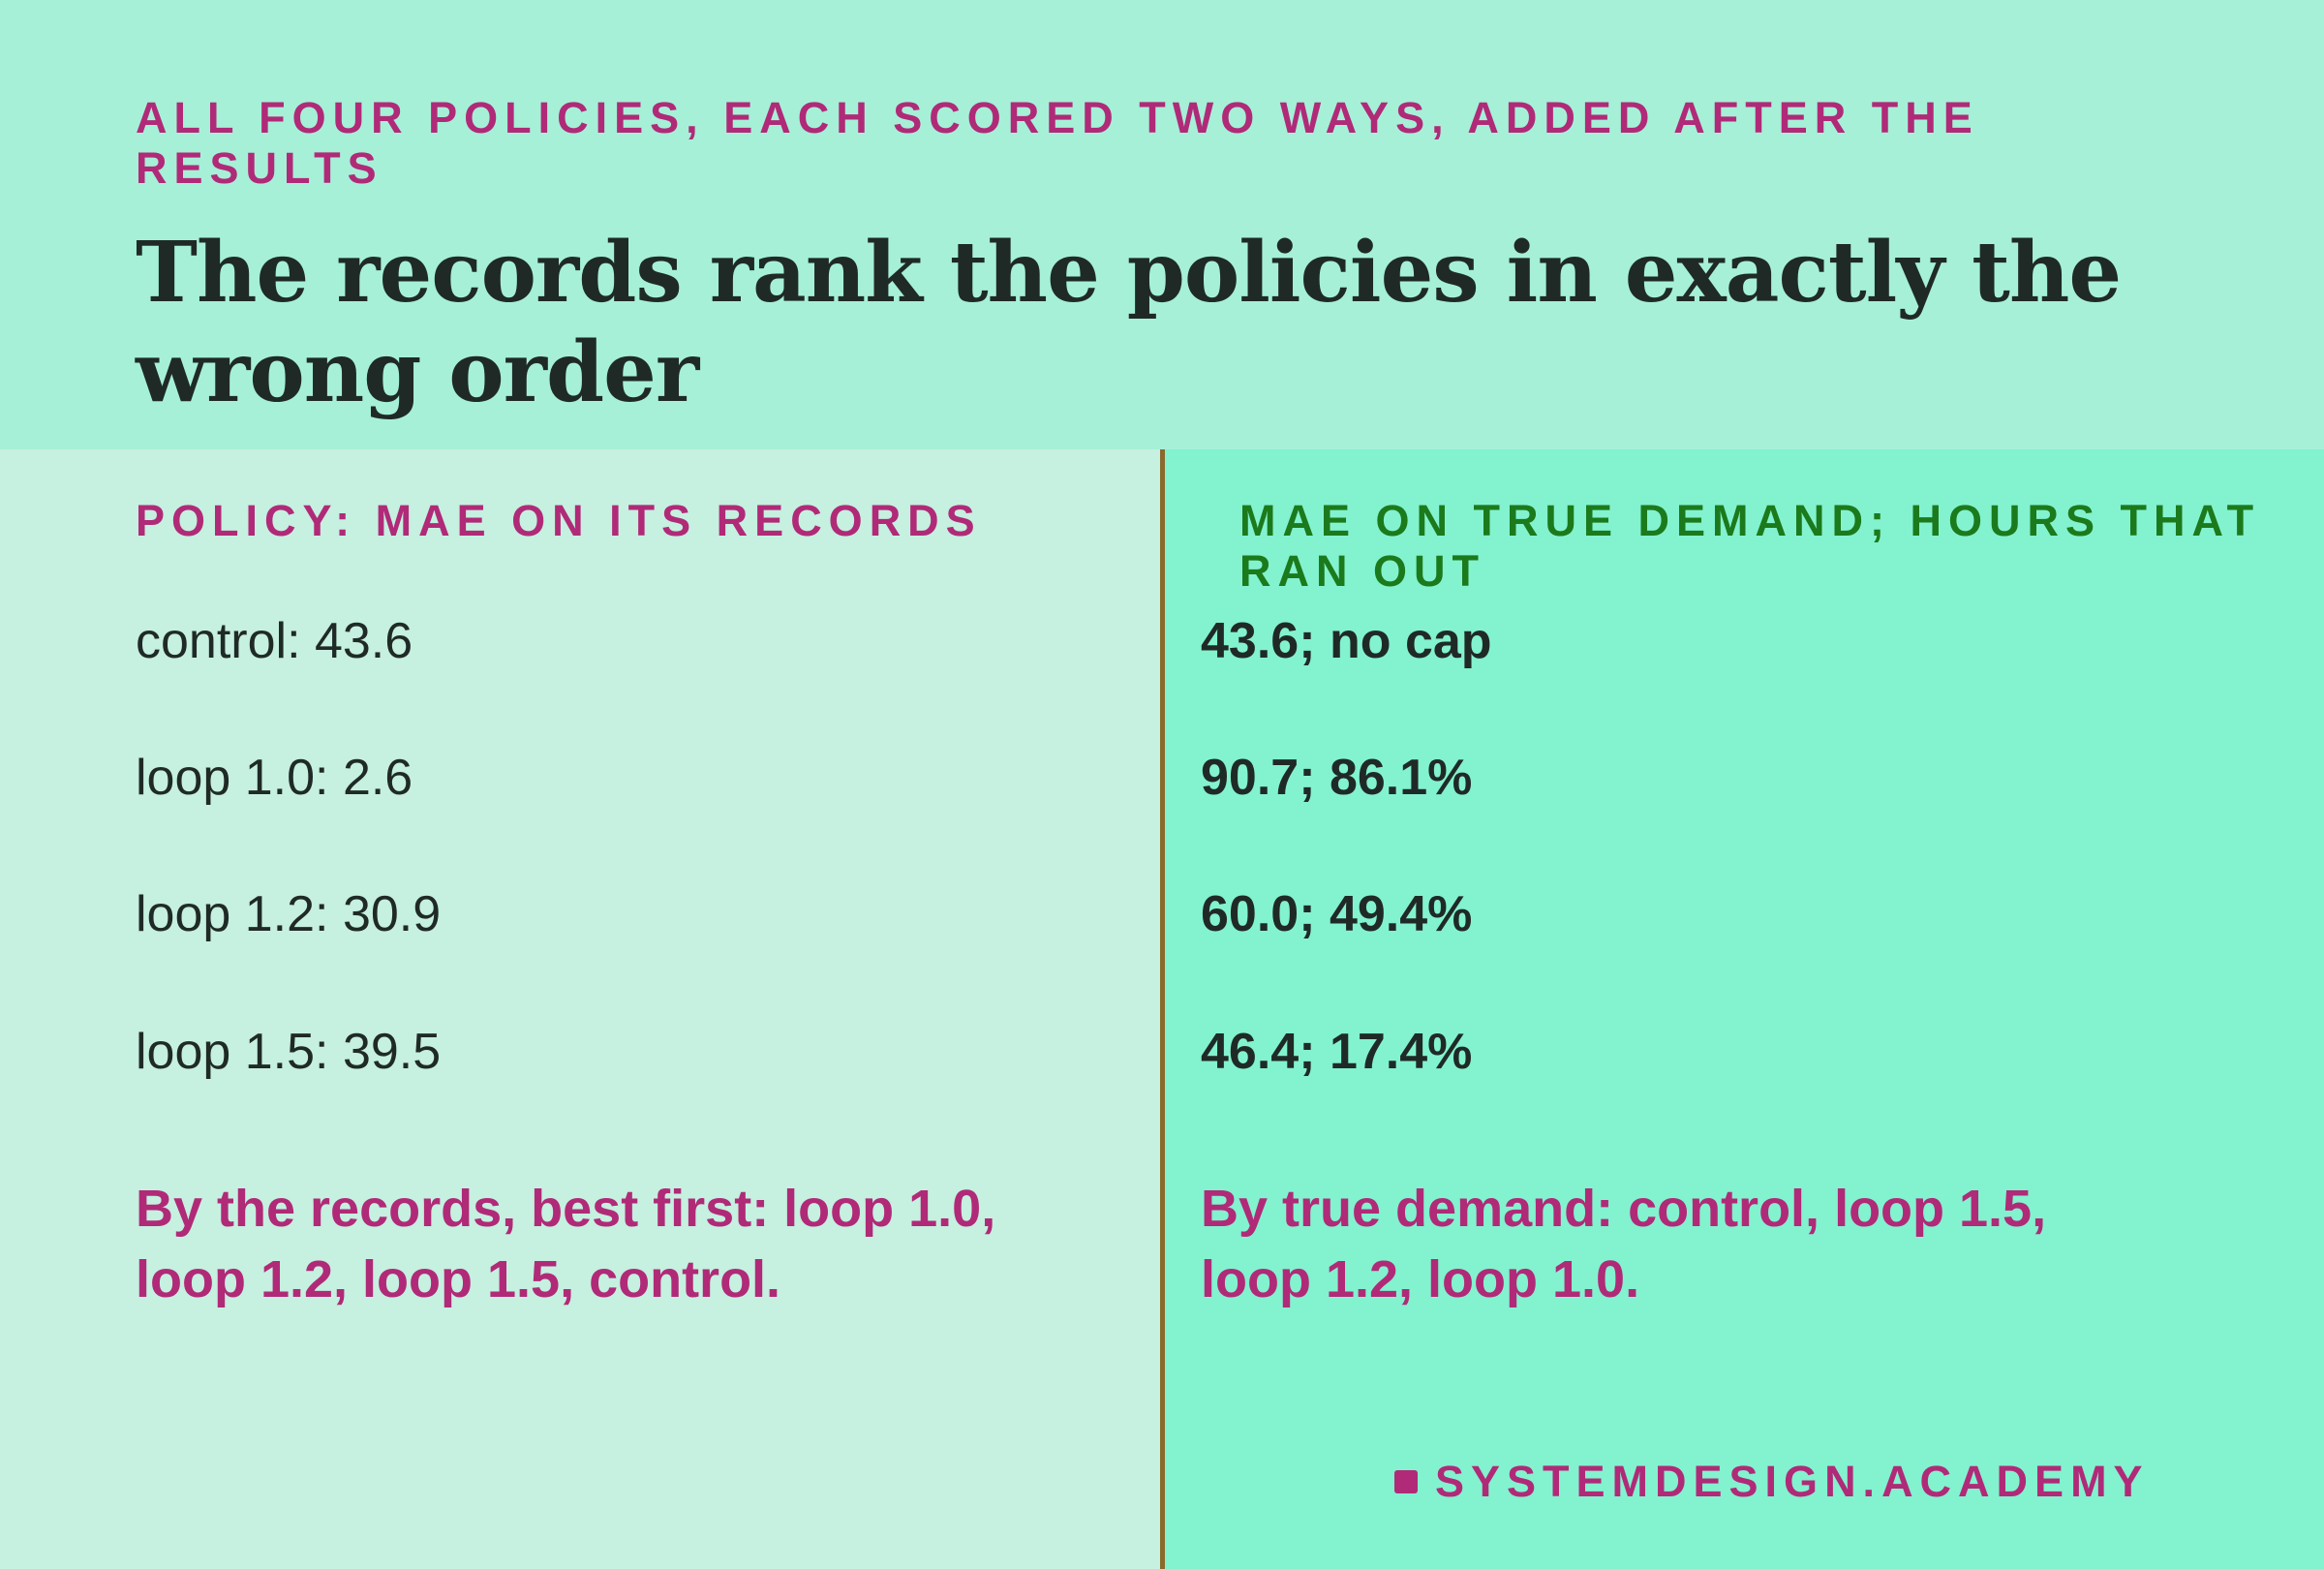  Describe the element at coordinates (275, 641) in the screenshot. I see `left-row-control: control: 43.6` at that location.